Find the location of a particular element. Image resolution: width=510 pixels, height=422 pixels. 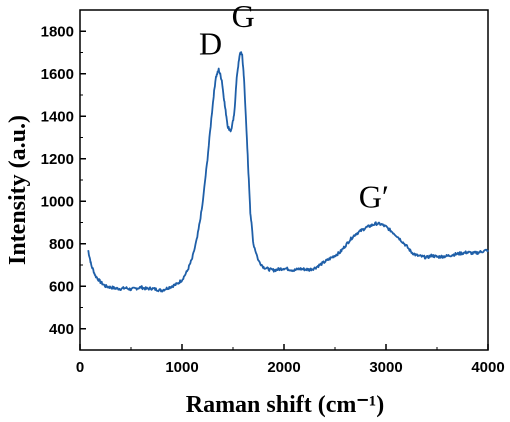

y-tick-label: 1000 is located at coordinates (57, 201).